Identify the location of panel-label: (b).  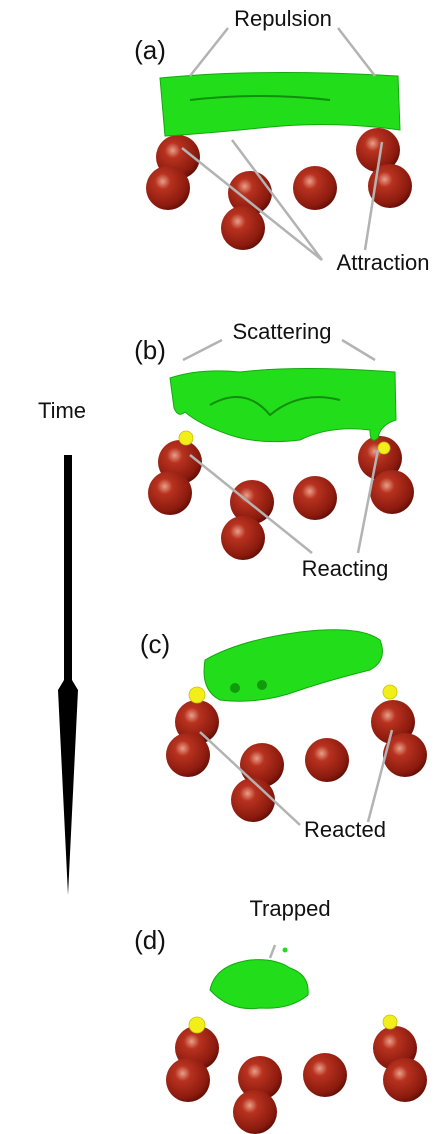
(150, 350).